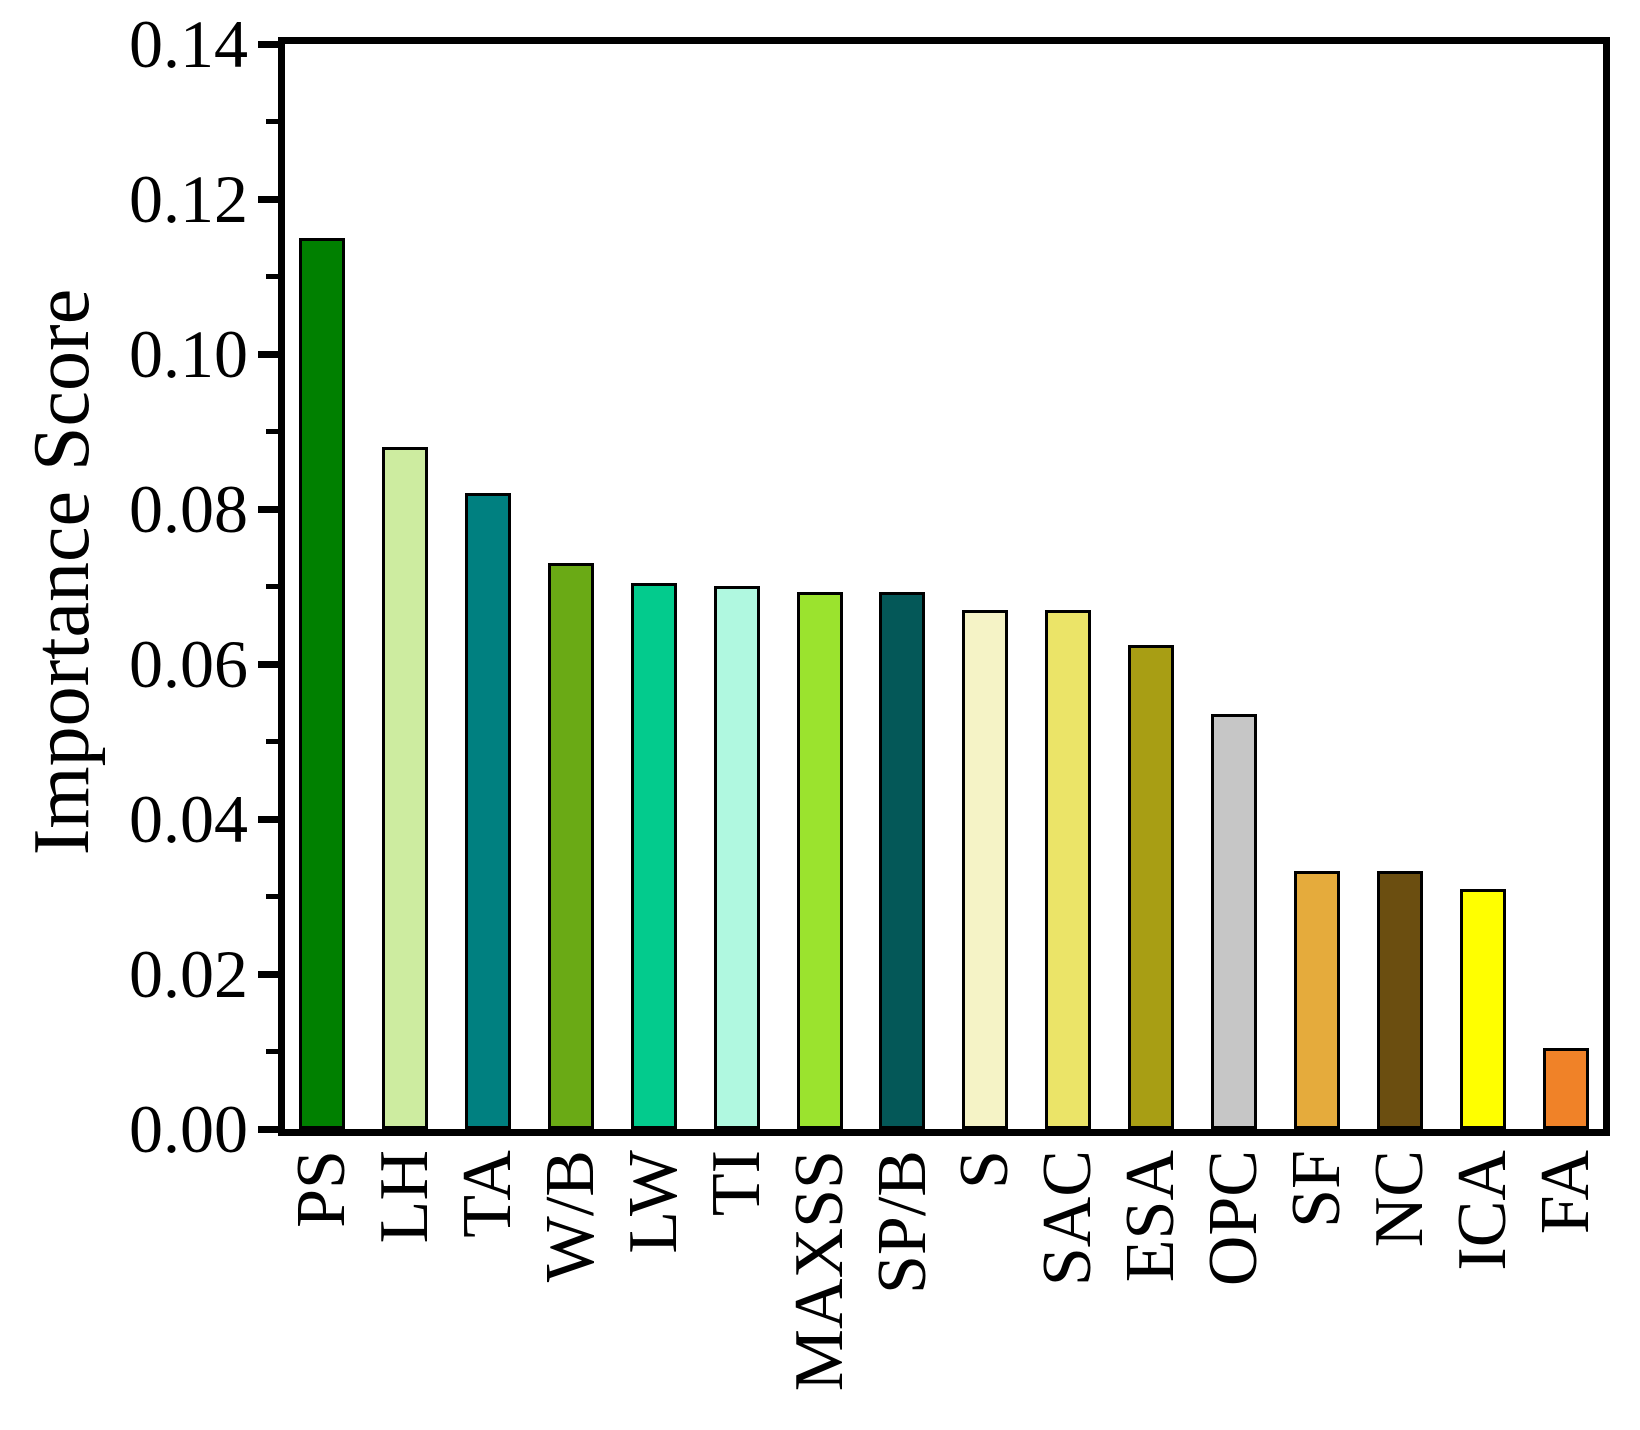 This screenshot has width=1640, height=1430. Describe the element at coordinates (321, 1189) in the screenshot. I see `x-axis-label-PS: PS` at that location.